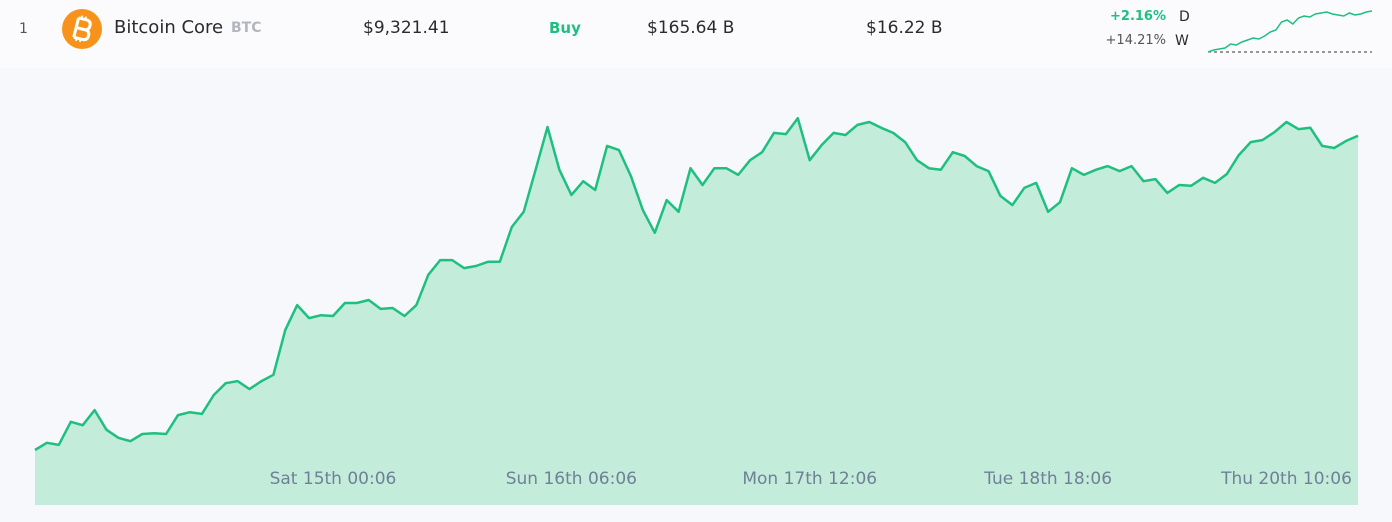  What do you see at coordinates (1184, 17) in the screenshot?
I see `day-label: D` at bounding box center [1184, 17].